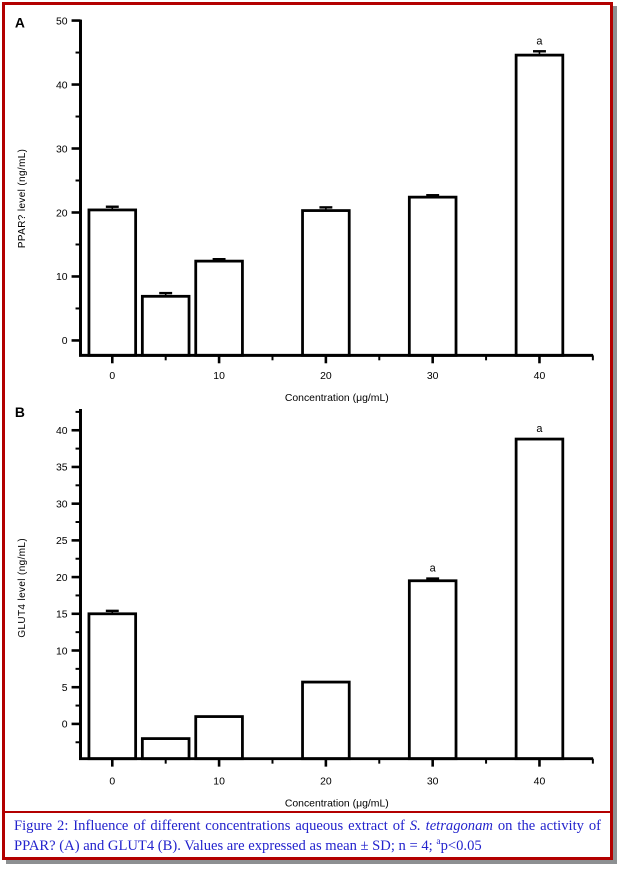 The image size is (619, 872). I want to click on y-tick-label: 5, so click(65, 688).